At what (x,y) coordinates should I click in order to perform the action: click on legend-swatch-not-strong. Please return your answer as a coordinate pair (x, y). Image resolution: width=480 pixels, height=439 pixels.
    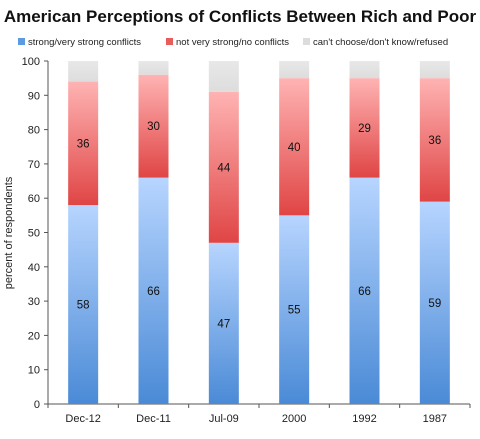
    Looking at the image, I should click on (169, 41).